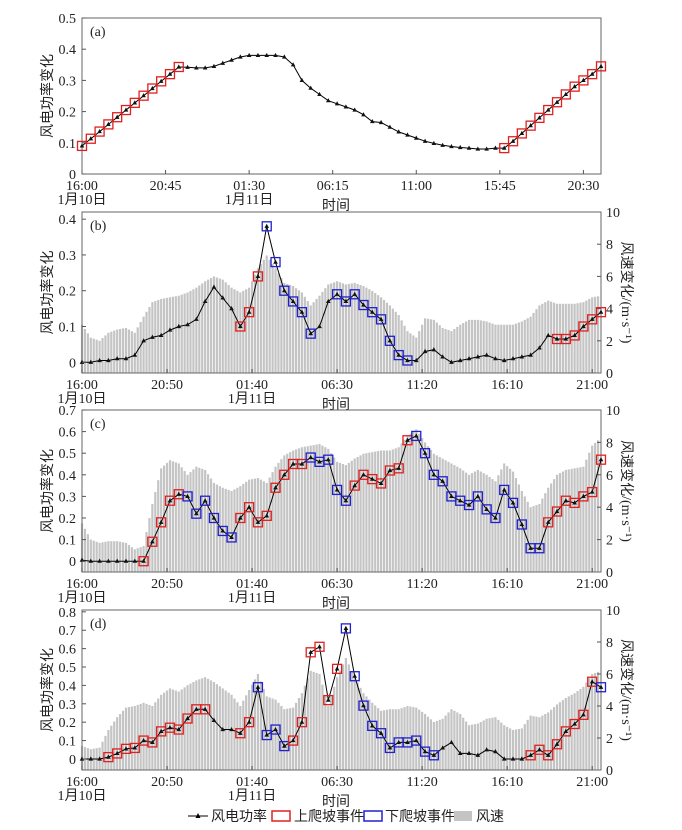 The height and width of the screenshot is (830, 682). I want to click on panel-label: (b), so click(98, 226).